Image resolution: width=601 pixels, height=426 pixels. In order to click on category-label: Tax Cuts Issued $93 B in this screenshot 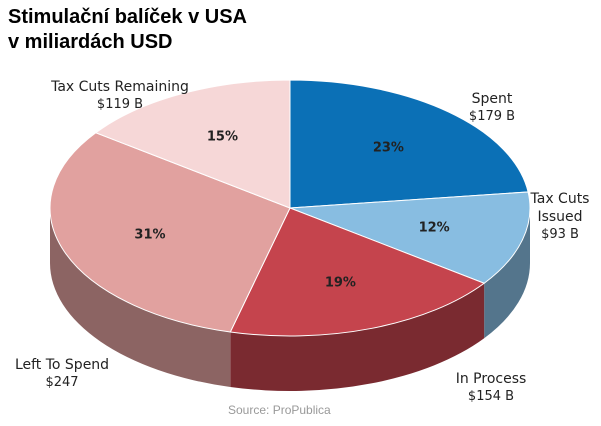, I will do `click(560, 217)`.